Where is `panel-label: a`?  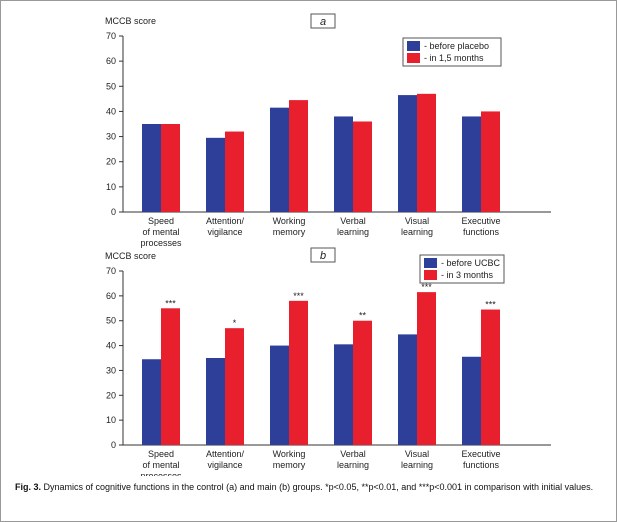 panel-label: a is located at coordinates (323, 22).